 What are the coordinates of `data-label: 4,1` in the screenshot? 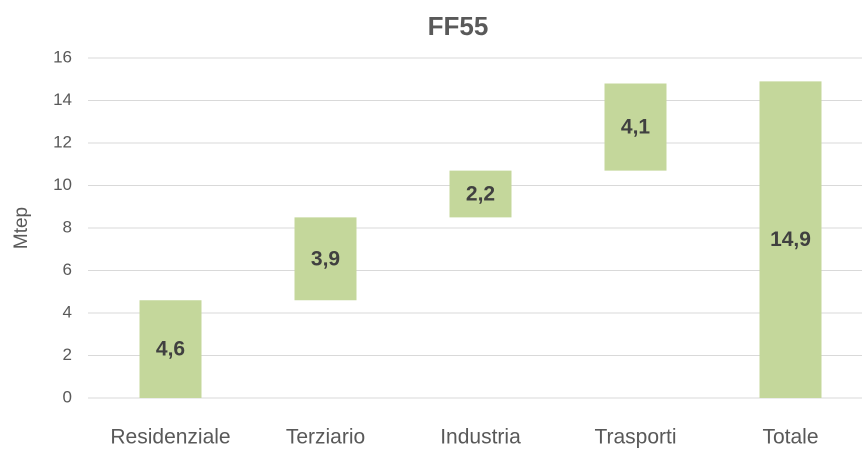 It's located at (636, 127).